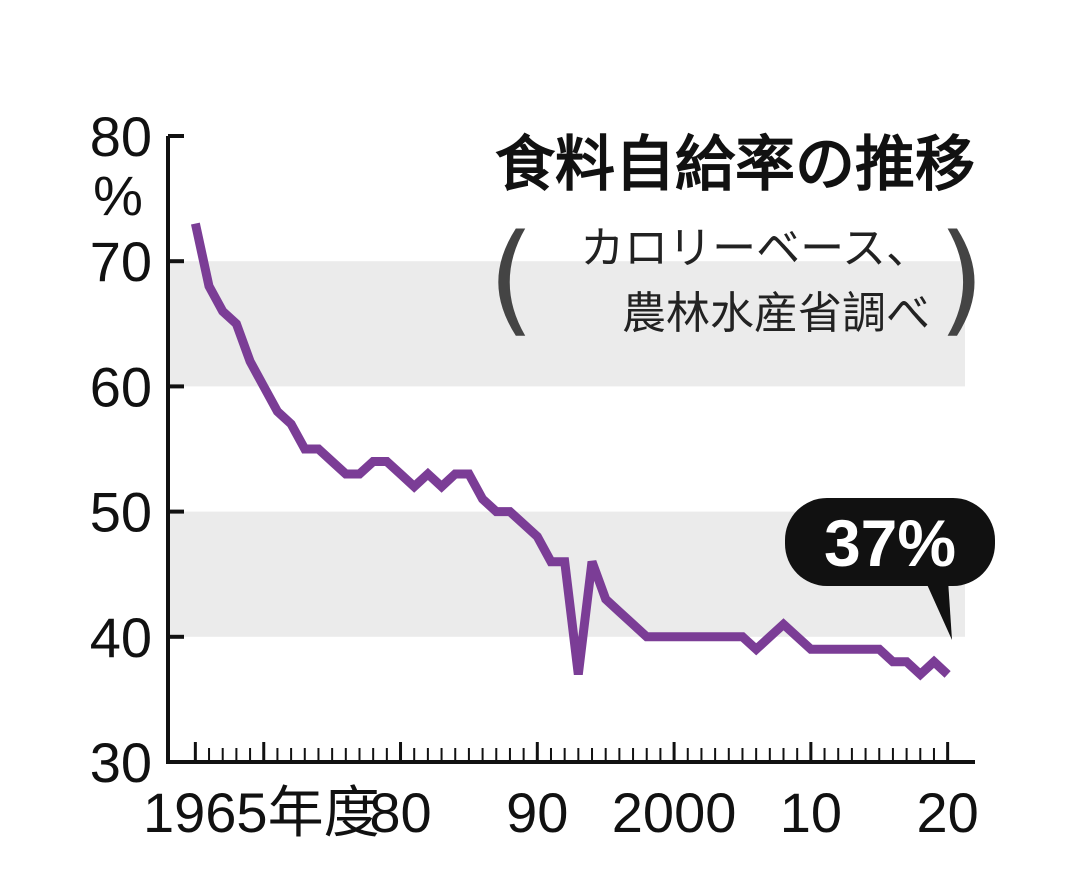 Image resolution: width=1080 pixels, height=890 pixels. Describe the element at coordinates (400, 812) in the screenshot. I see `x-tick-label-1980: 80` at that location.